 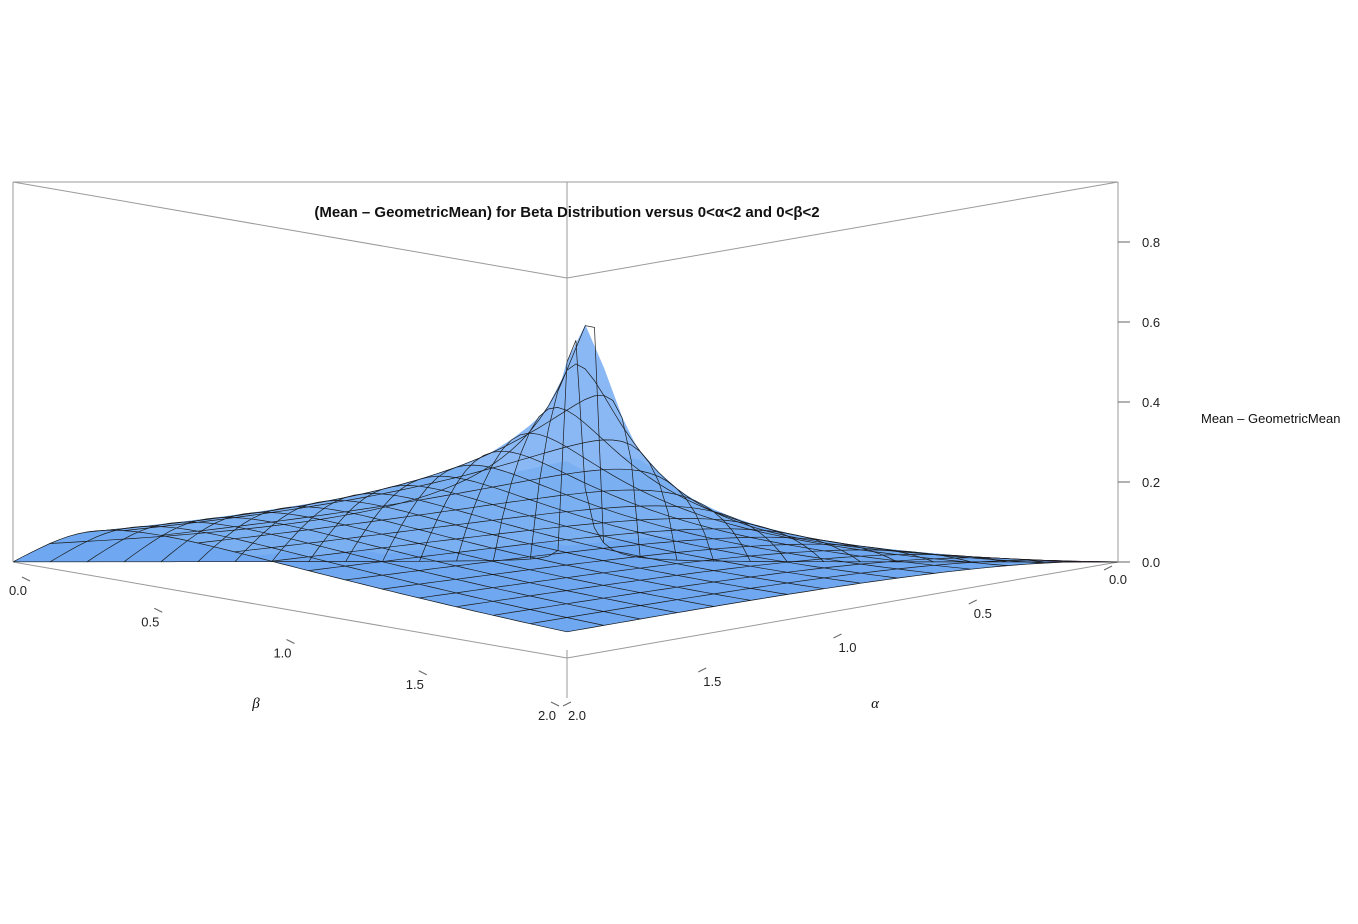 What do you see at coordinates (875, 704) in the screenshot?
I see `x-axis-label: α` at bounding box center [875, 704].